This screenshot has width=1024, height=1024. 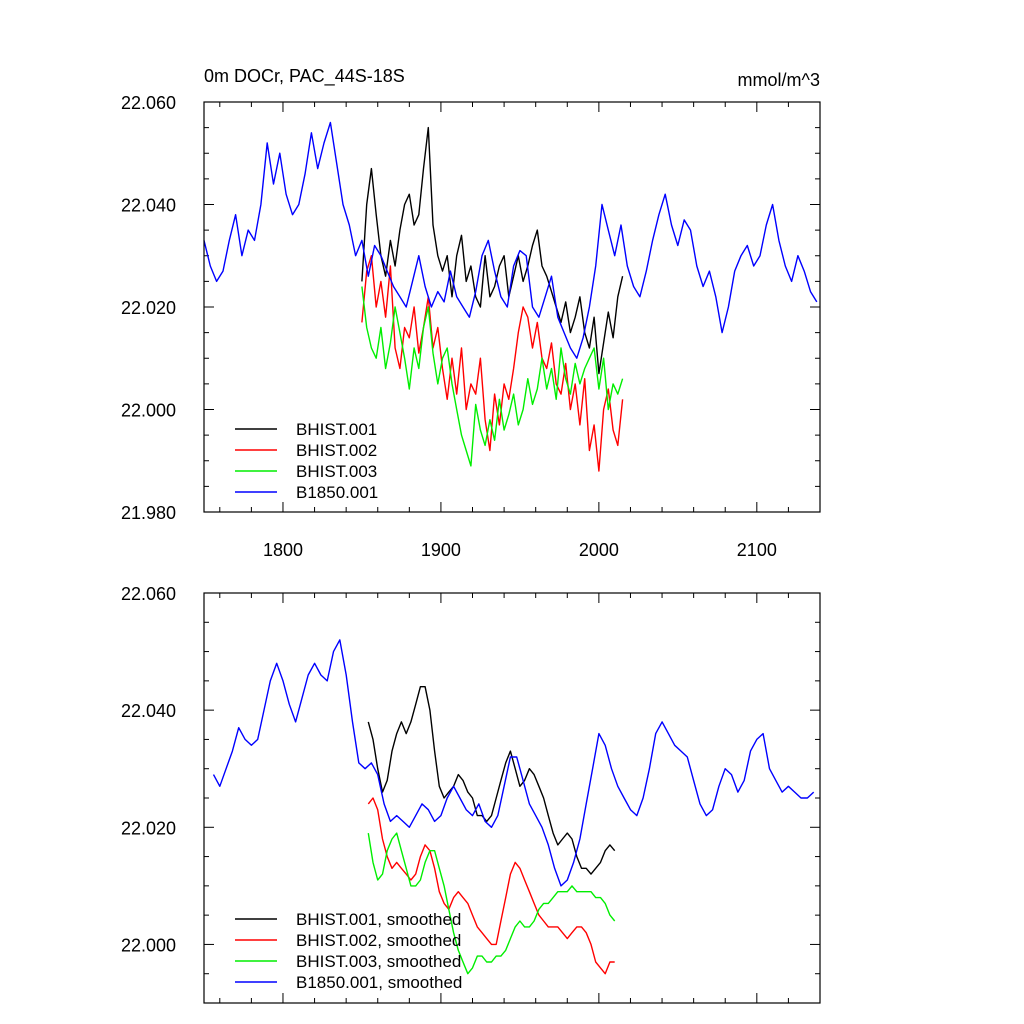 I want to click on legend-label: BHIST.003, smoothed, so click(x=378, y=961).